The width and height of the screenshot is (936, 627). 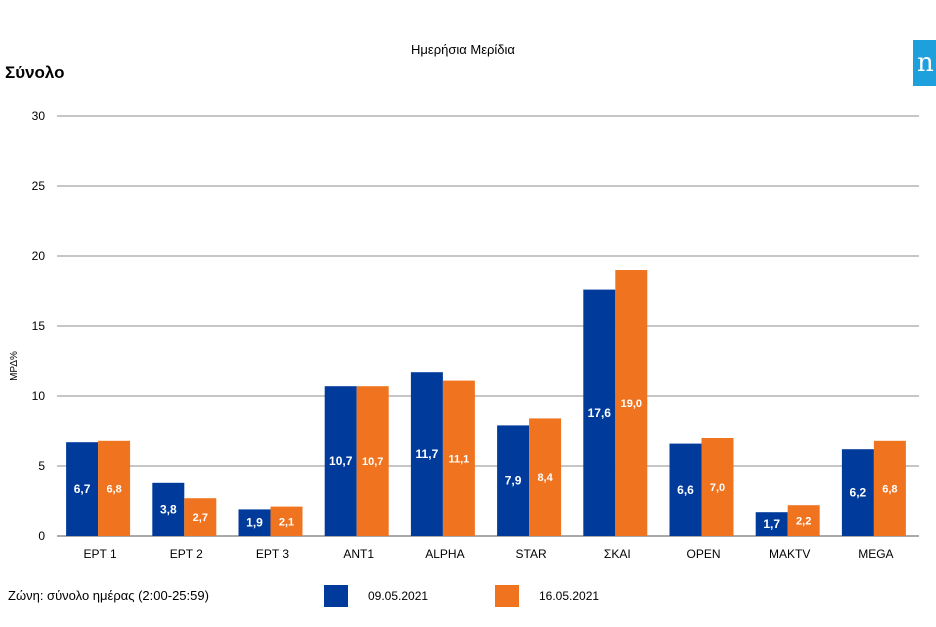 I want to click on data-label: 6,2, so click(x=858, y=493).